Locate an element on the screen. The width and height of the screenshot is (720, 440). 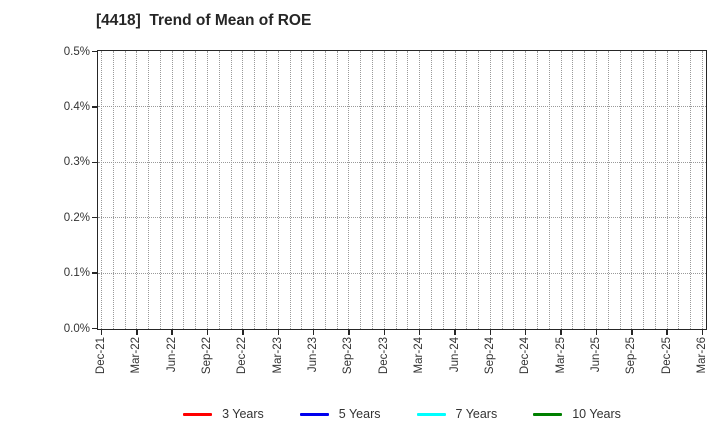
legend-label: 5 Years is located at coordinates (359, 414).